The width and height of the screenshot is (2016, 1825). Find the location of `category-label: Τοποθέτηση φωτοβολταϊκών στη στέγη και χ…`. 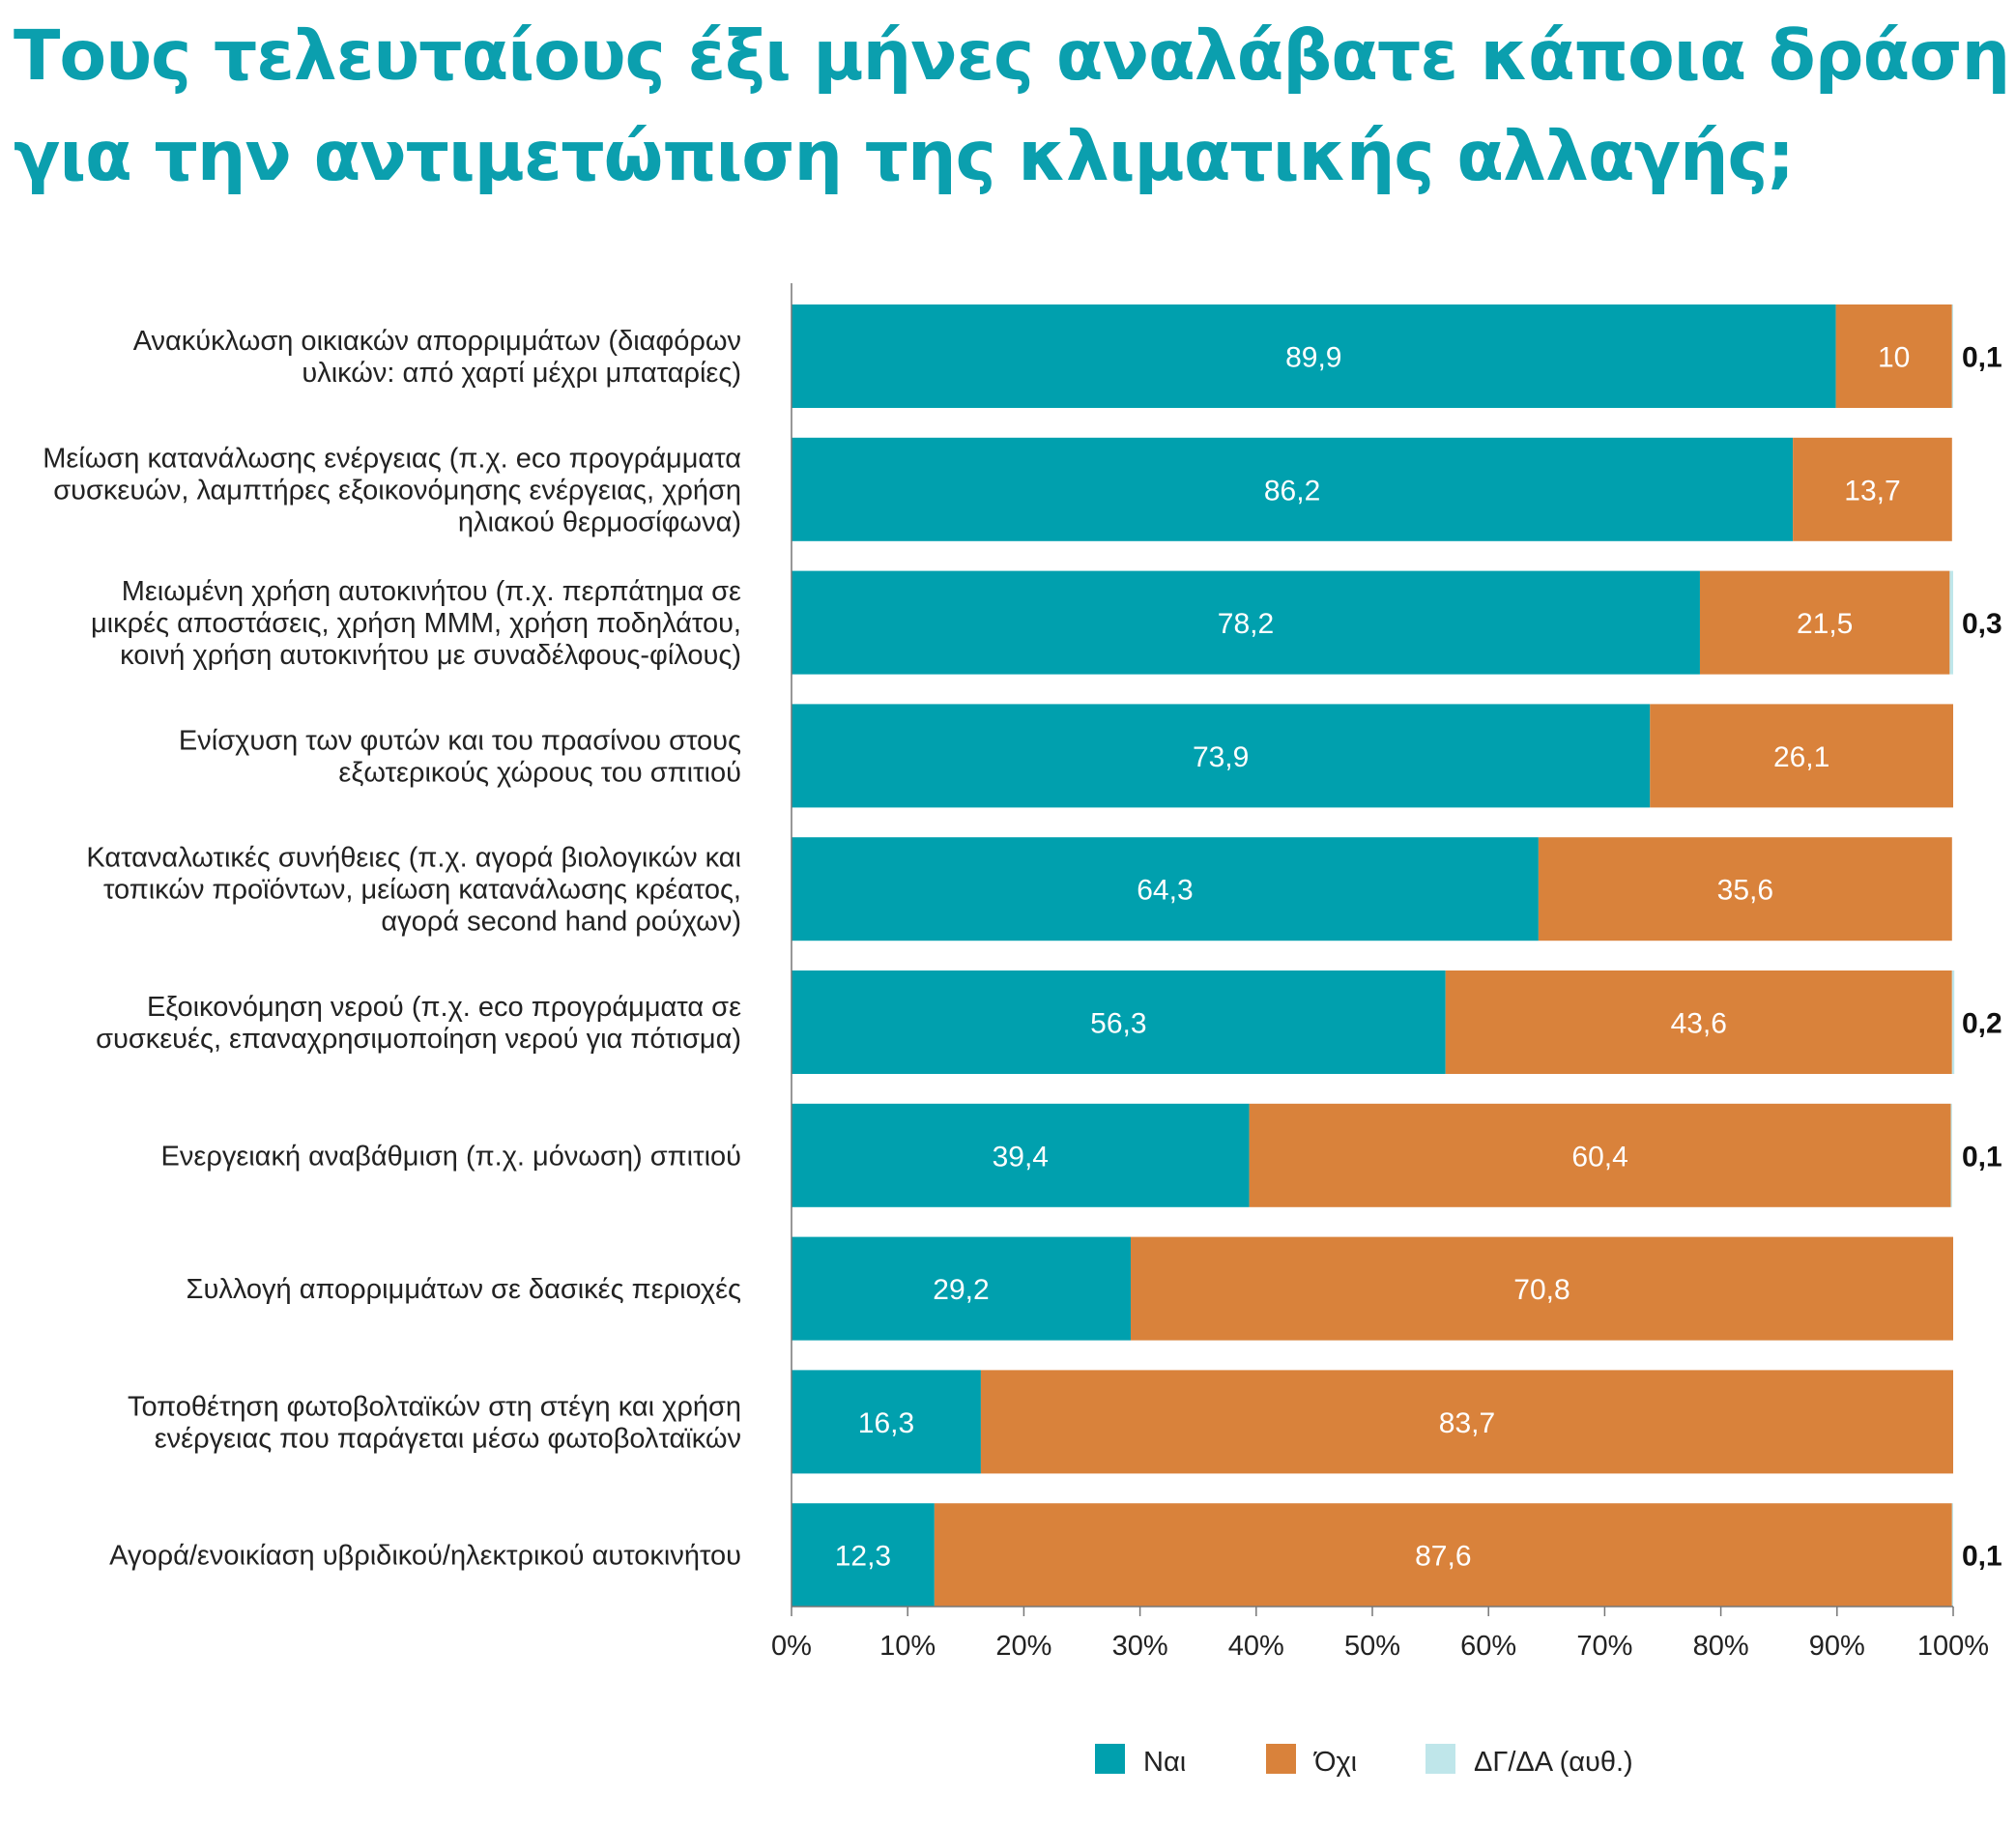

category-label: Τοποθέτηση φωτοβολταϊκών στη στέγη και χ… is located at coordinates (435, 1422).